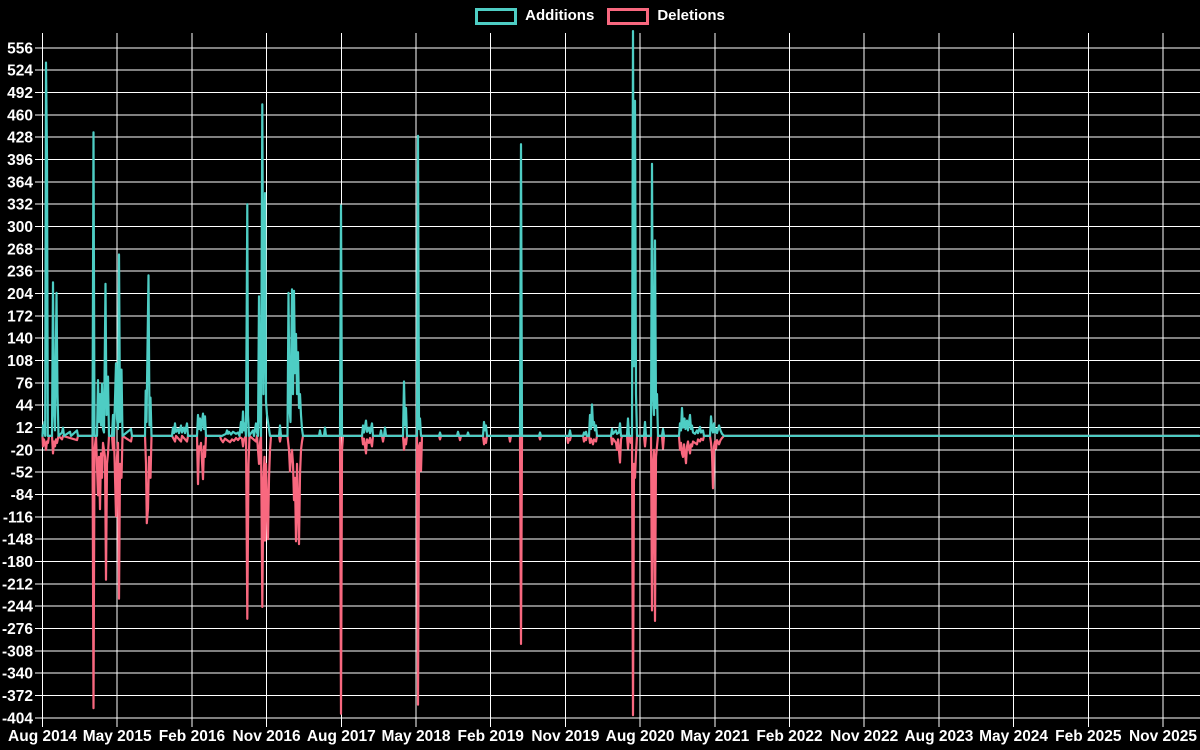 This screenshot has height=750, width=1200. Describe the element at coordinates (20, 249) in the screenshot. I see `y-tick-label: 268` at that location.